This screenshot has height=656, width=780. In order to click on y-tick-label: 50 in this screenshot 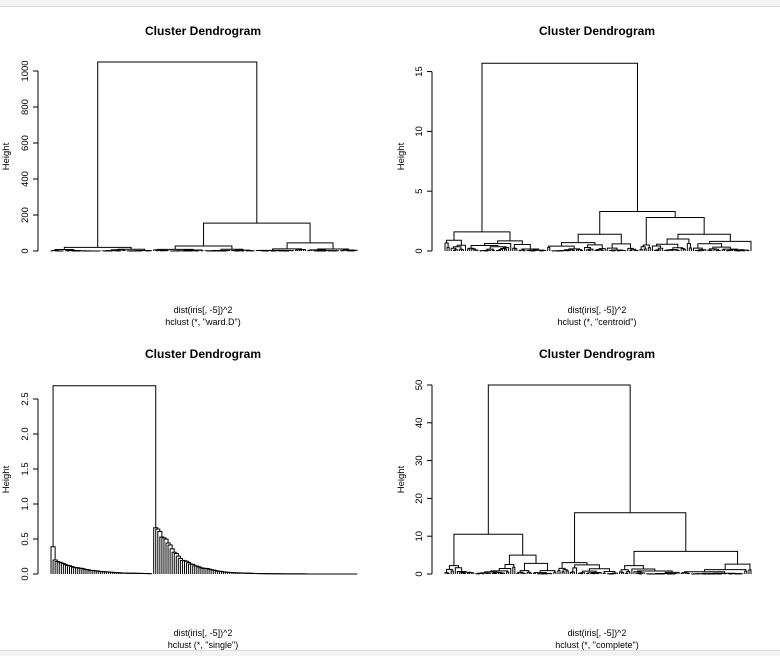, I will do `click(419, 385)`.